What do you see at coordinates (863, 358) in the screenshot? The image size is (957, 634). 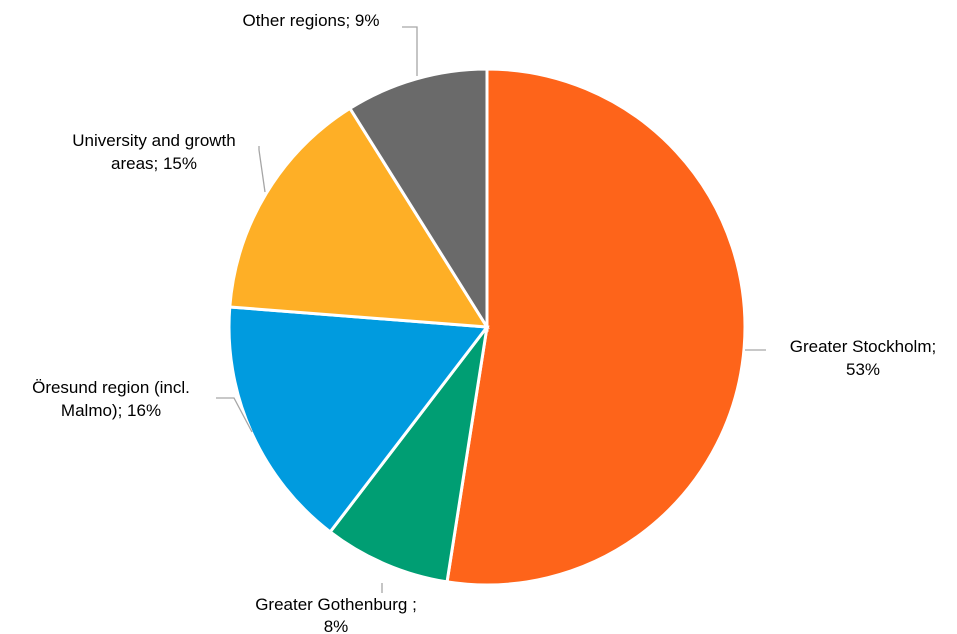 I see `slice-label: Greater Stockholm; 53%` at bounding box center [863, 358].